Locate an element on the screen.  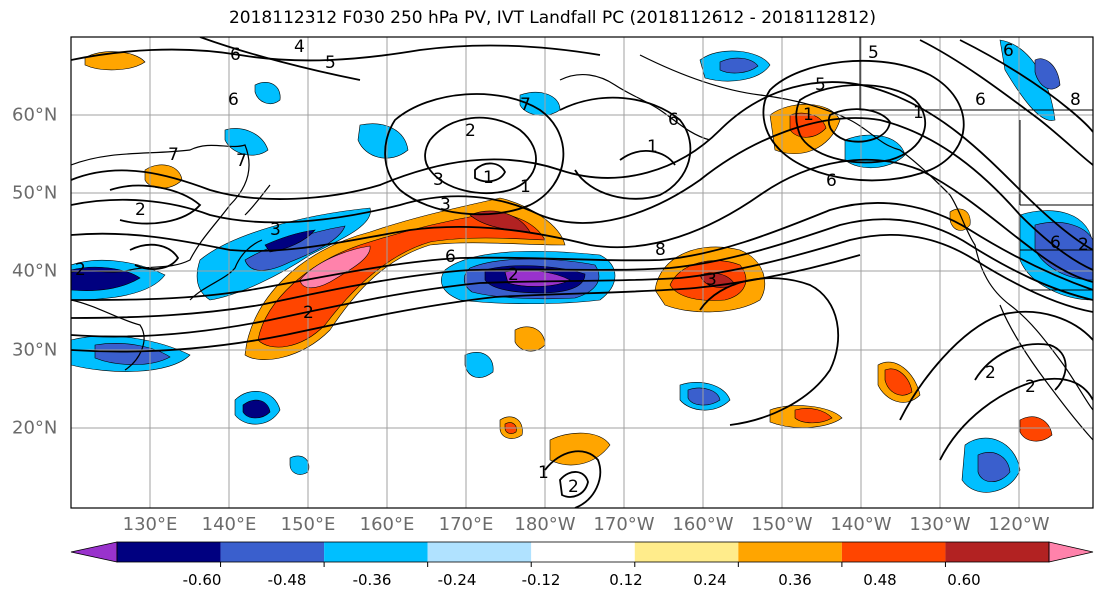
colorbar-tick-label: -0.60 is located at coordinates (202, 580).